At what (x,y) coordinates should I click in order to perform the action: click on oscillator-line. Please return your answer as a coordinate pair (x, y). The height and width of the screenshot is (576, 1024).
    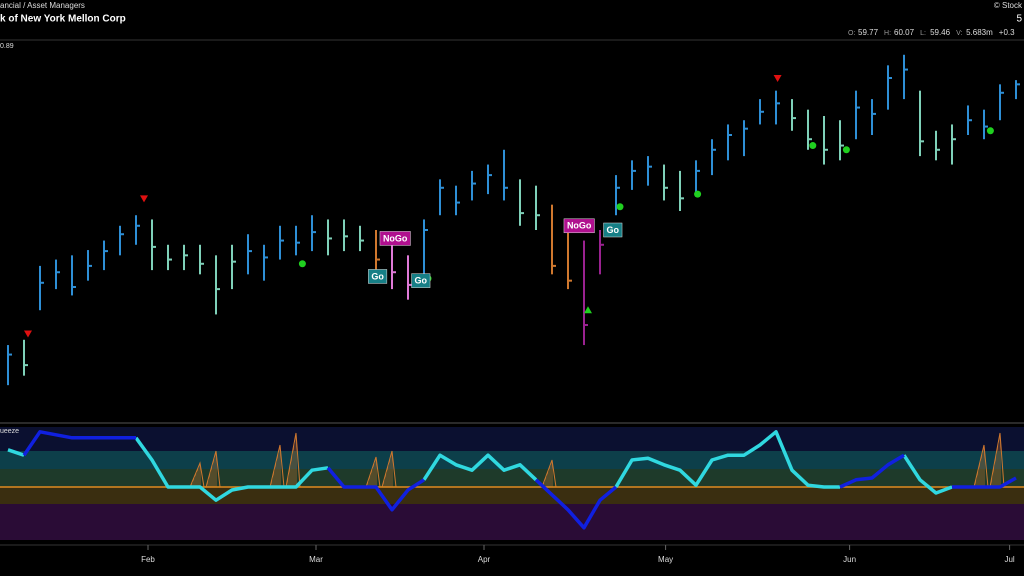
    Looking at the image, I should click on (480, 466).